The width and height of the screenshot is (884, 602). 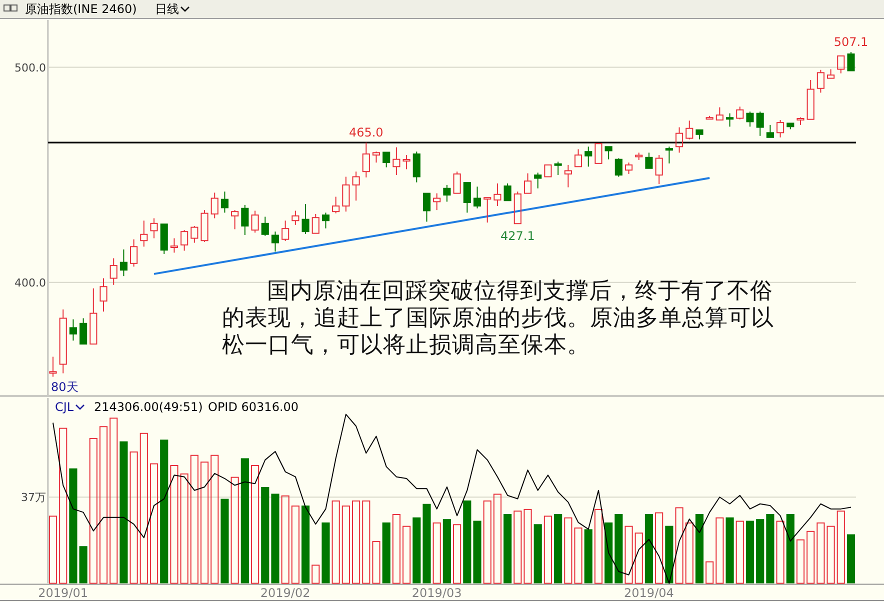 I want to click on y-tick-label: 500.0, so click(x=30, y=67).